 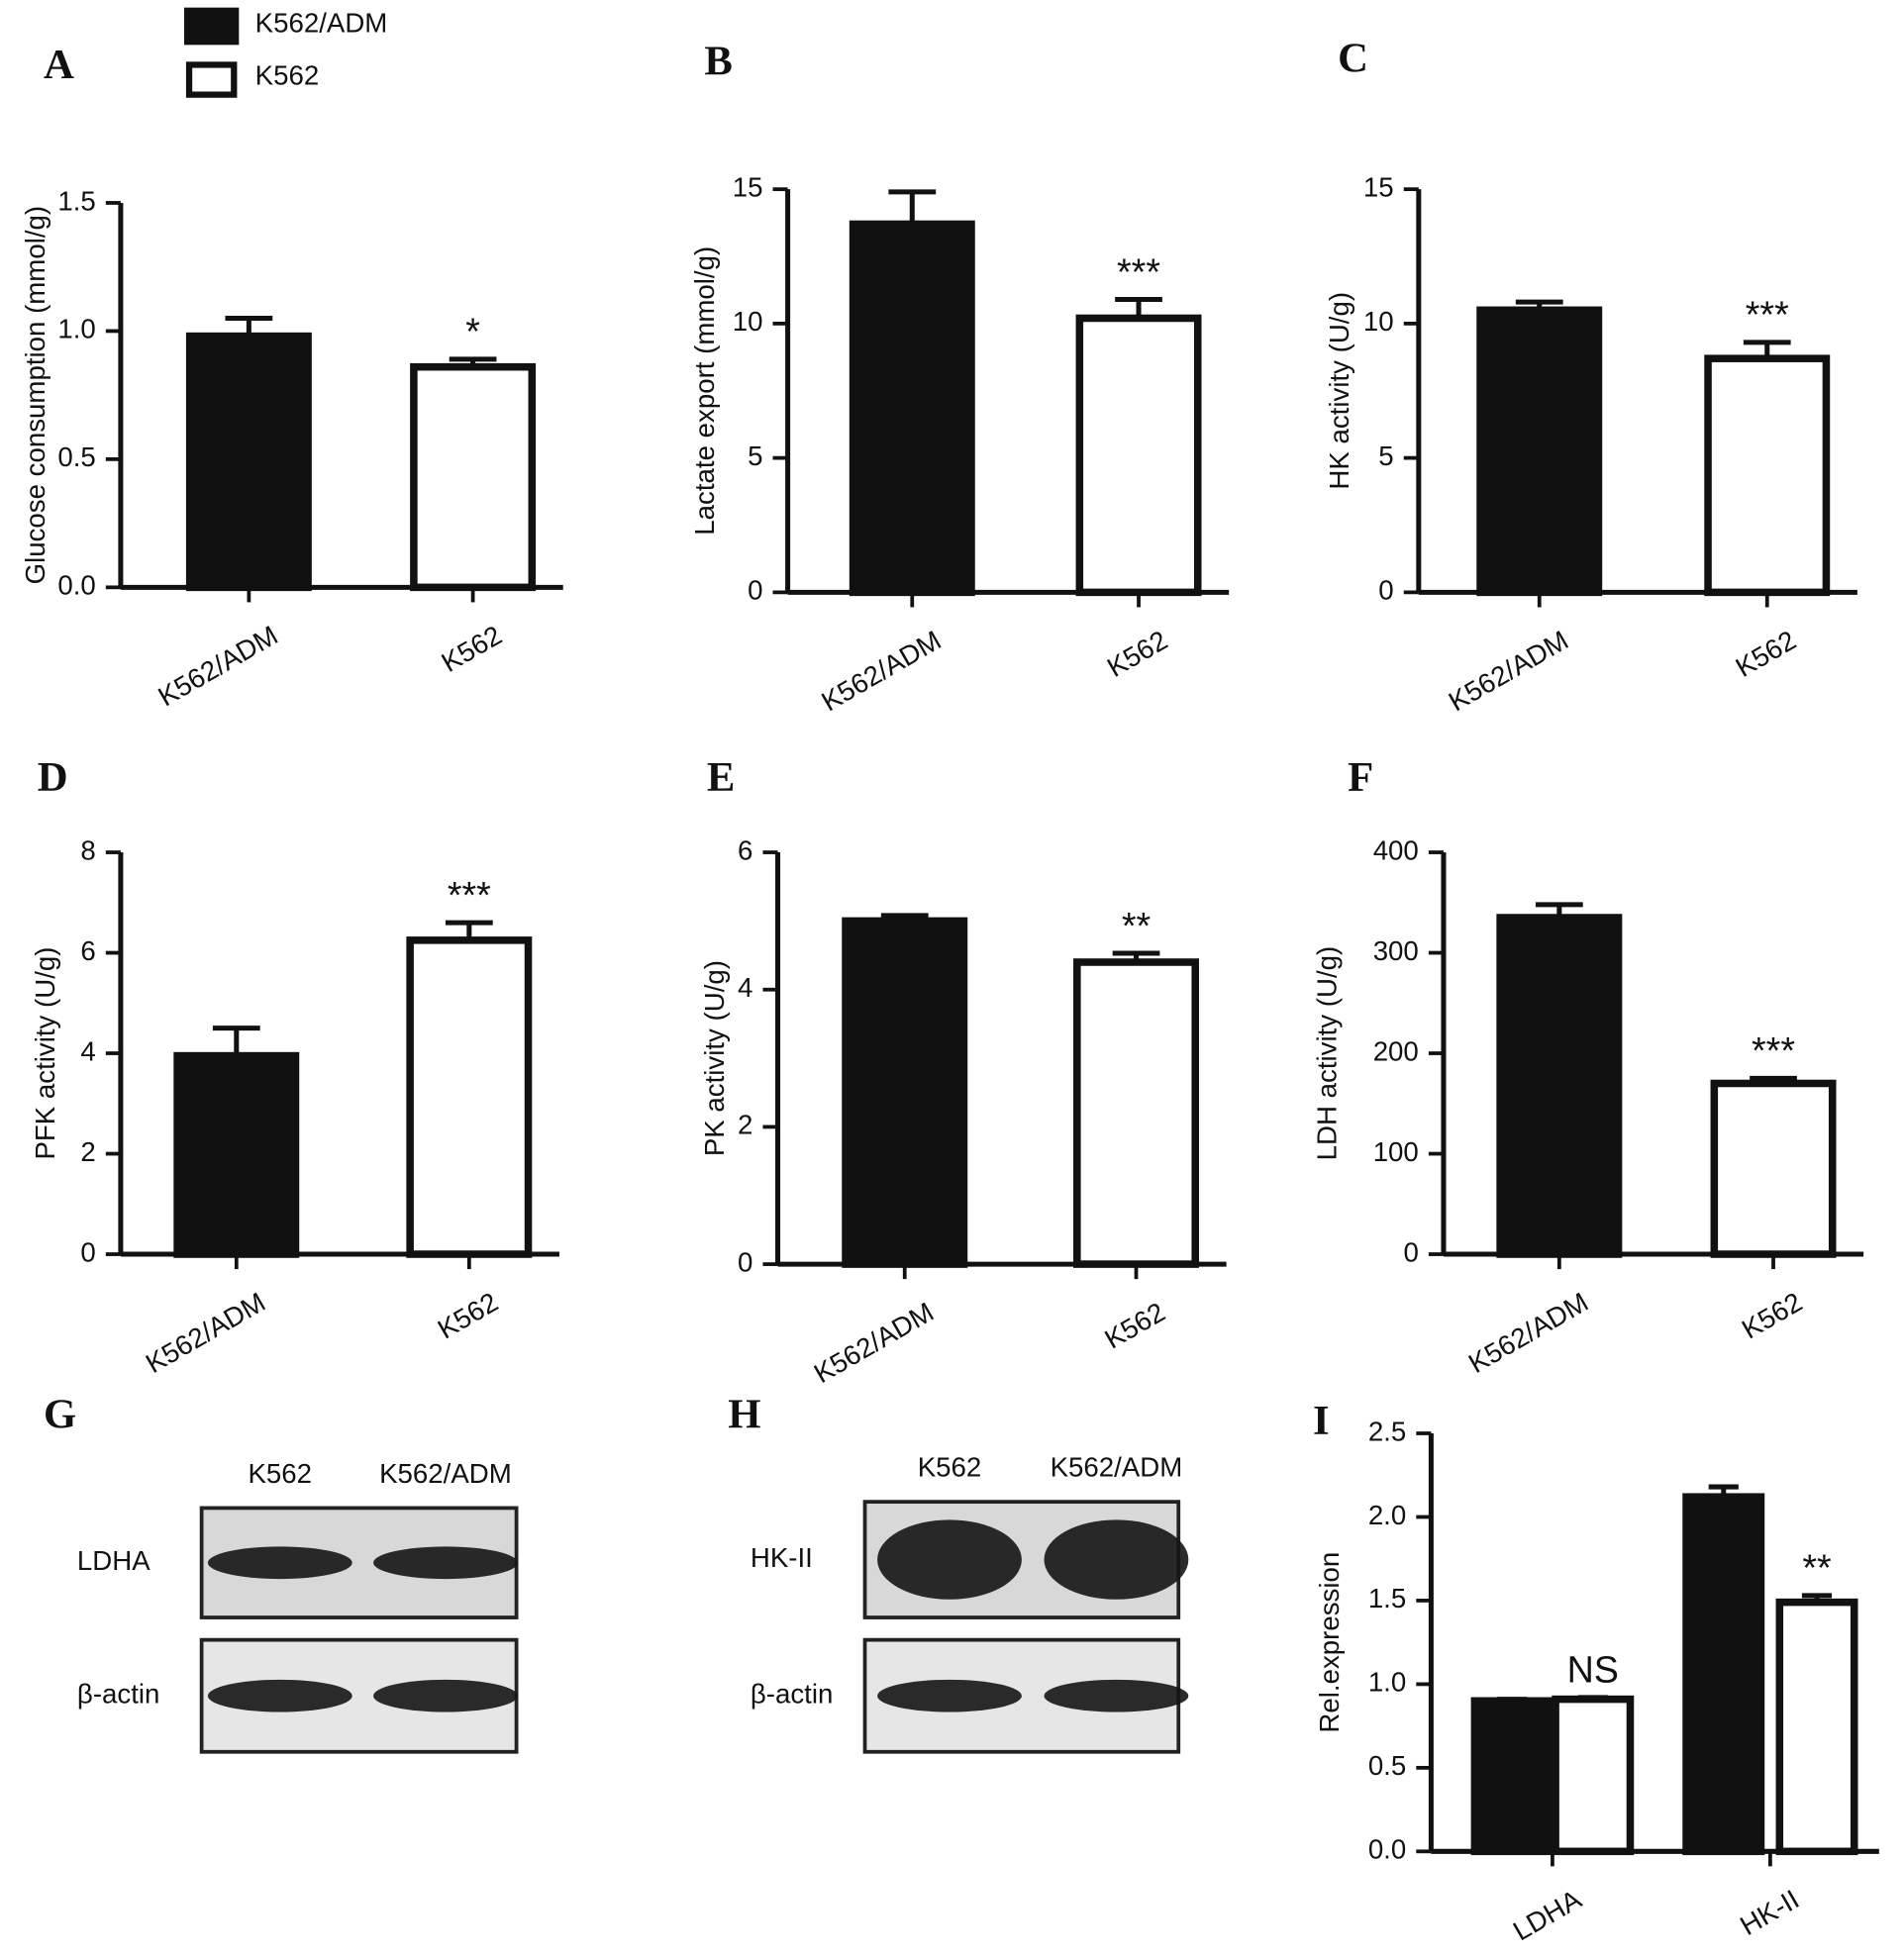 I want to click on y-axis-label: PK activity (U/g), so click(x=714, y=1058).